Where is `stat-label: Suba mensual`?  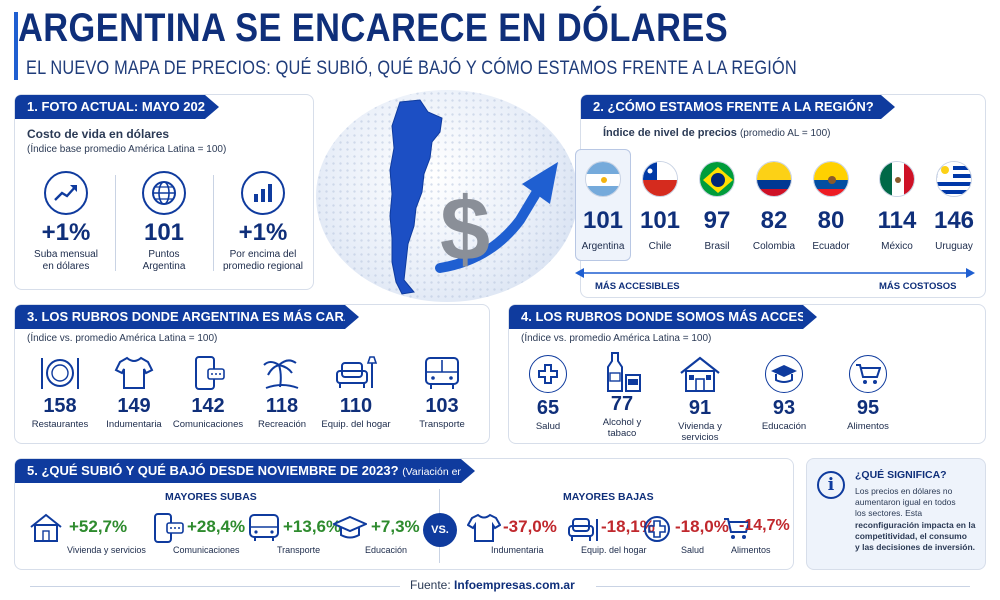 stat-label: Suba mensual is located at coordinates (66, 254).